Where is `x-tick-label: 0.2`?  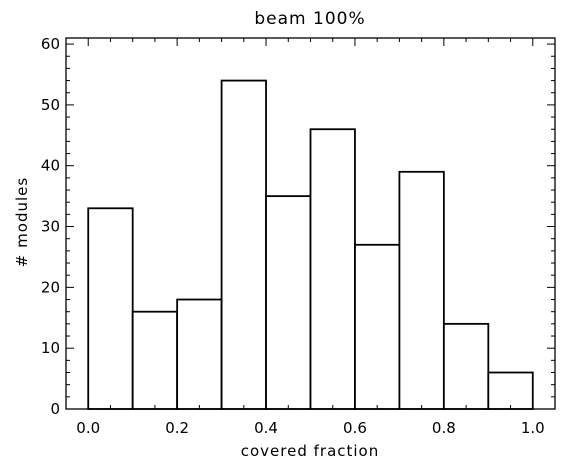
x-tick-label: 0.2 is located at coordinates (177, 428).